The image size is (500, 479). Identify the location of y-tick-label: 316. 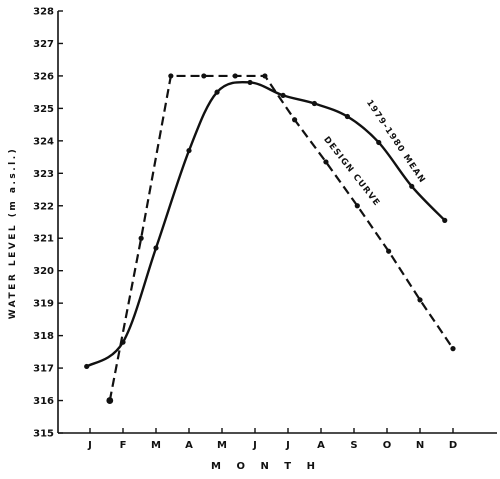
(43, 401).